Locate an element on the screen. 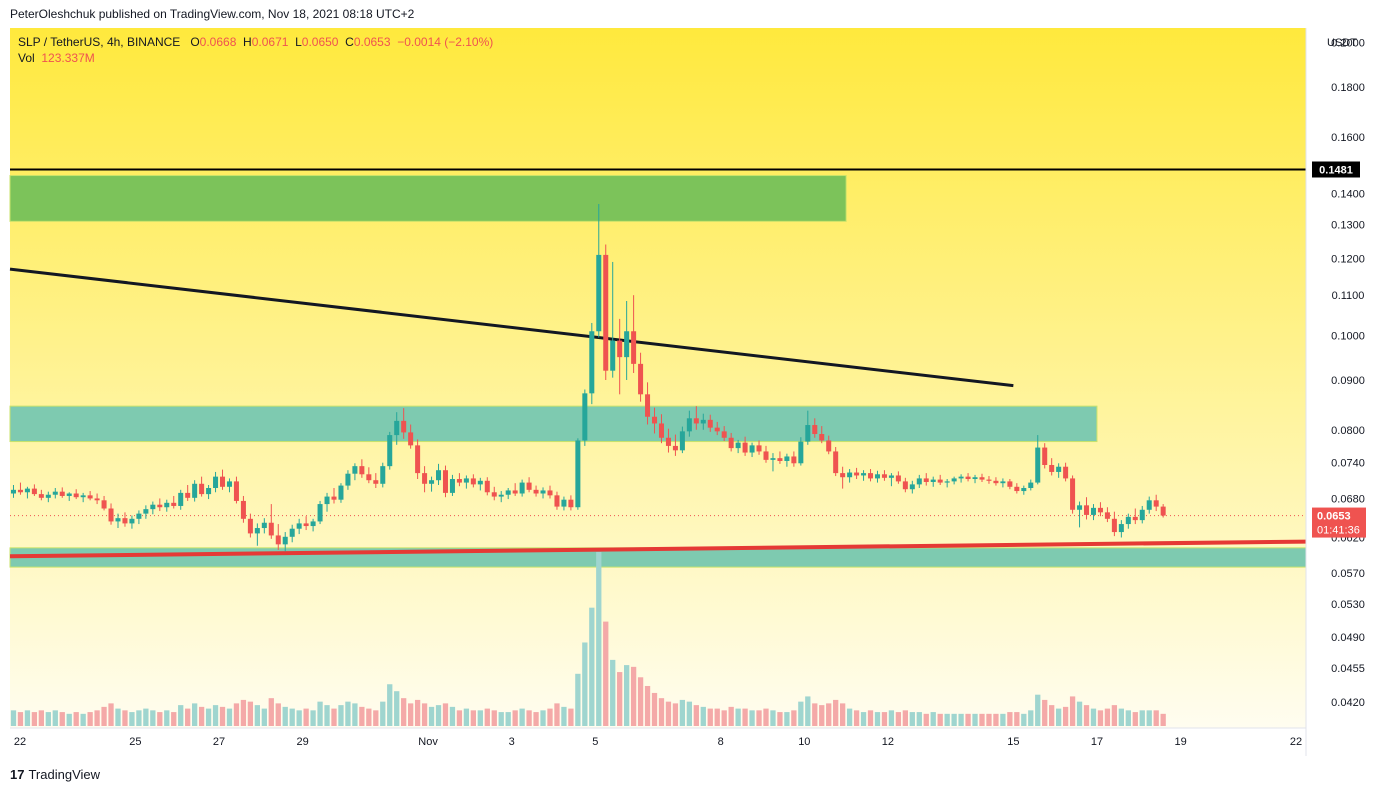 The image size is (1386, 790). zone-supply is located at coordinates (428, 198).